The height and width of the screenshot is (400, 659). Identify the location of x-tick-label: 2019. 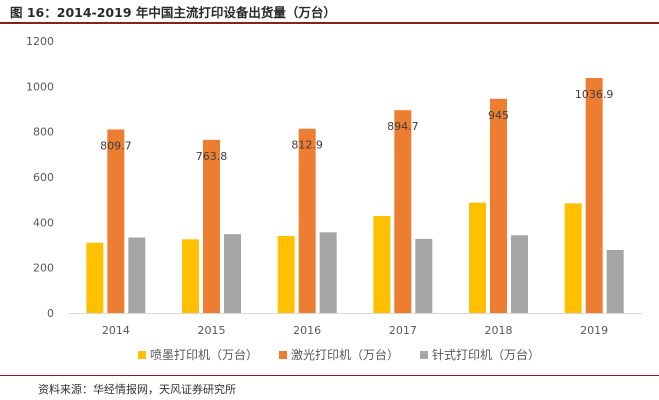
(594, 330).